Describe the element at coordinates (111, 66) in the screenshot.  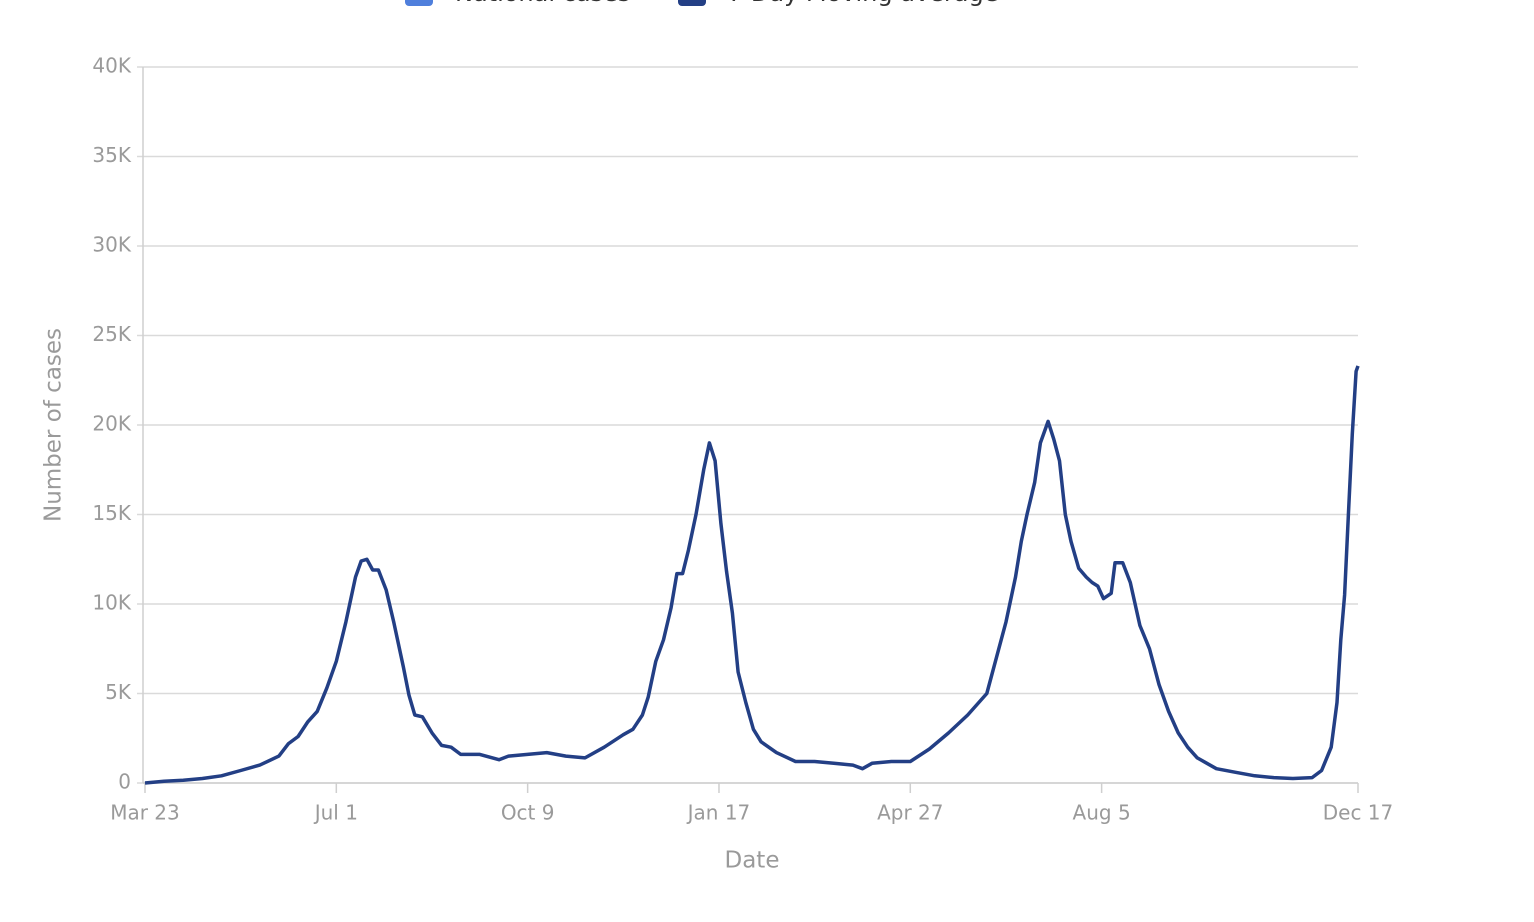
I see `y-tick-label: 40K` at that location.